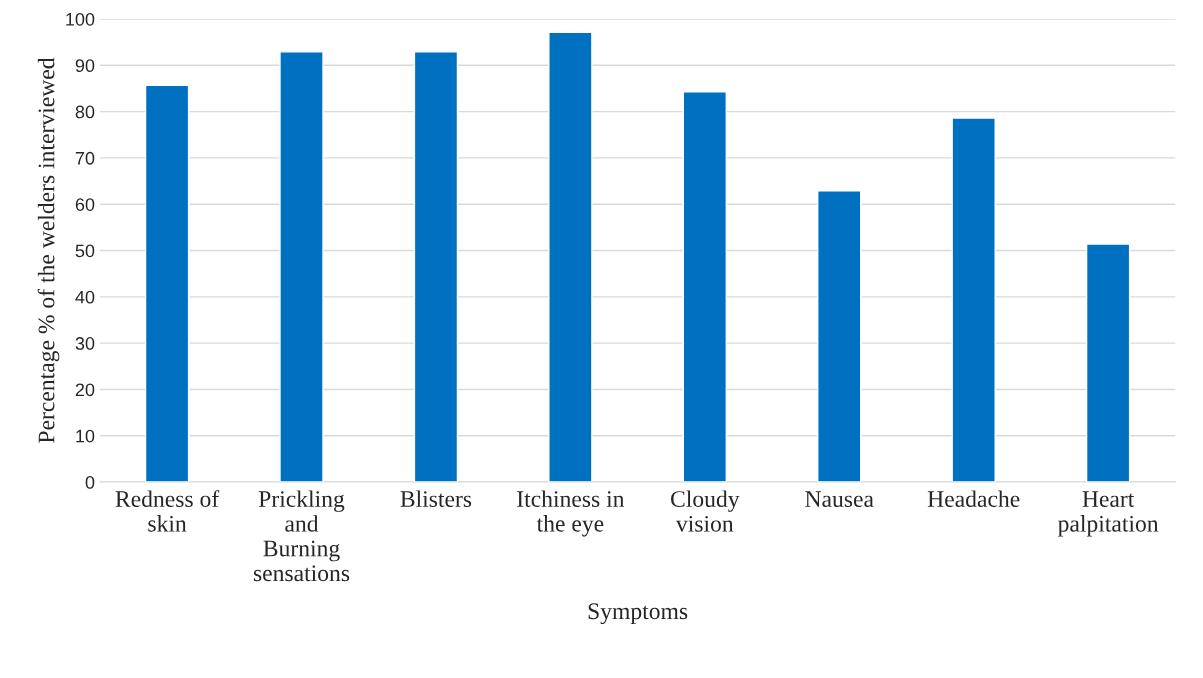 The image size is (1203, 678). I want to click on y-tick-label: 100, so click(80, 19).